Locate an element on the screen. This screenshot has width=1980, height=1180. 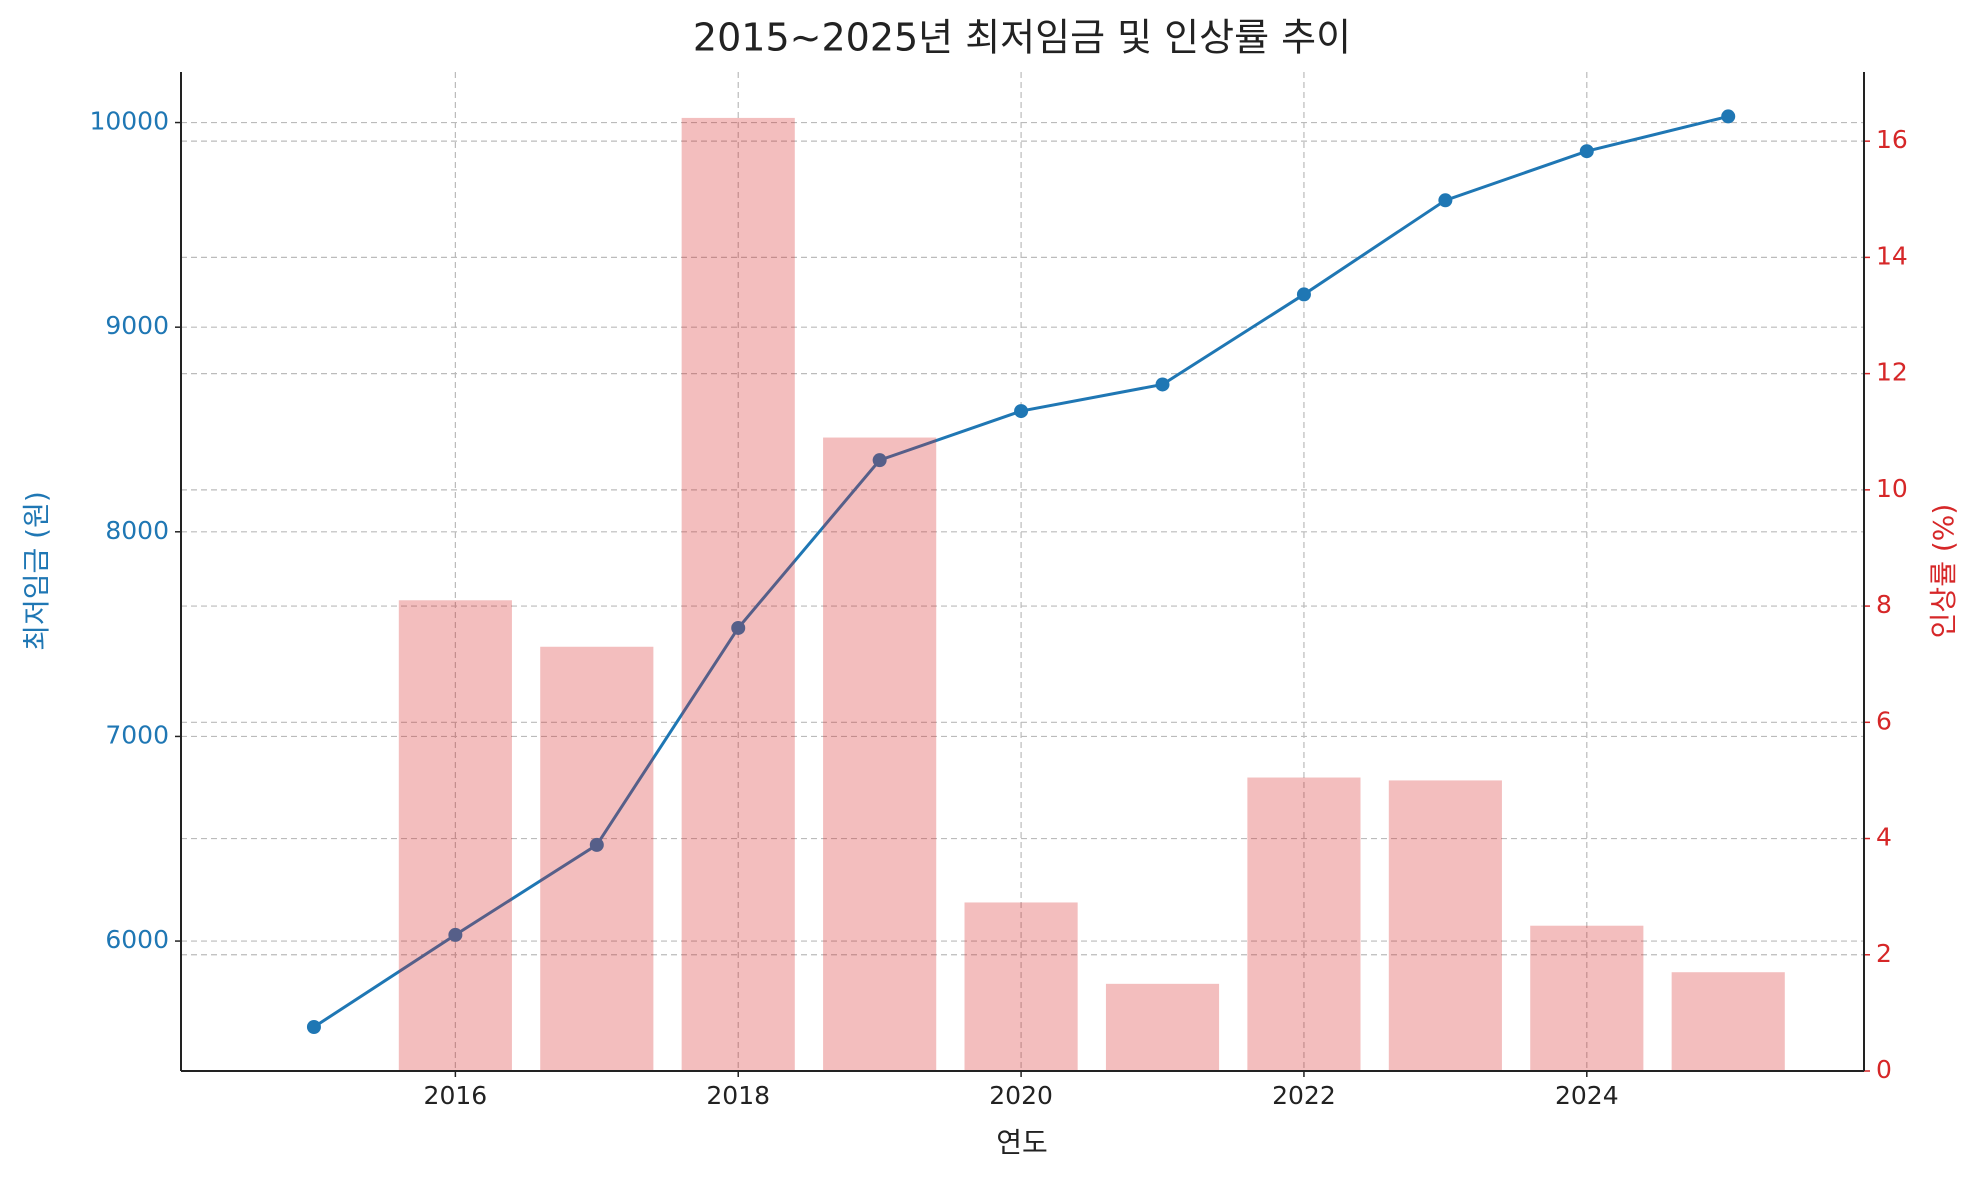
x-tick-label: 2018 is located at coordinates (738, 1095).